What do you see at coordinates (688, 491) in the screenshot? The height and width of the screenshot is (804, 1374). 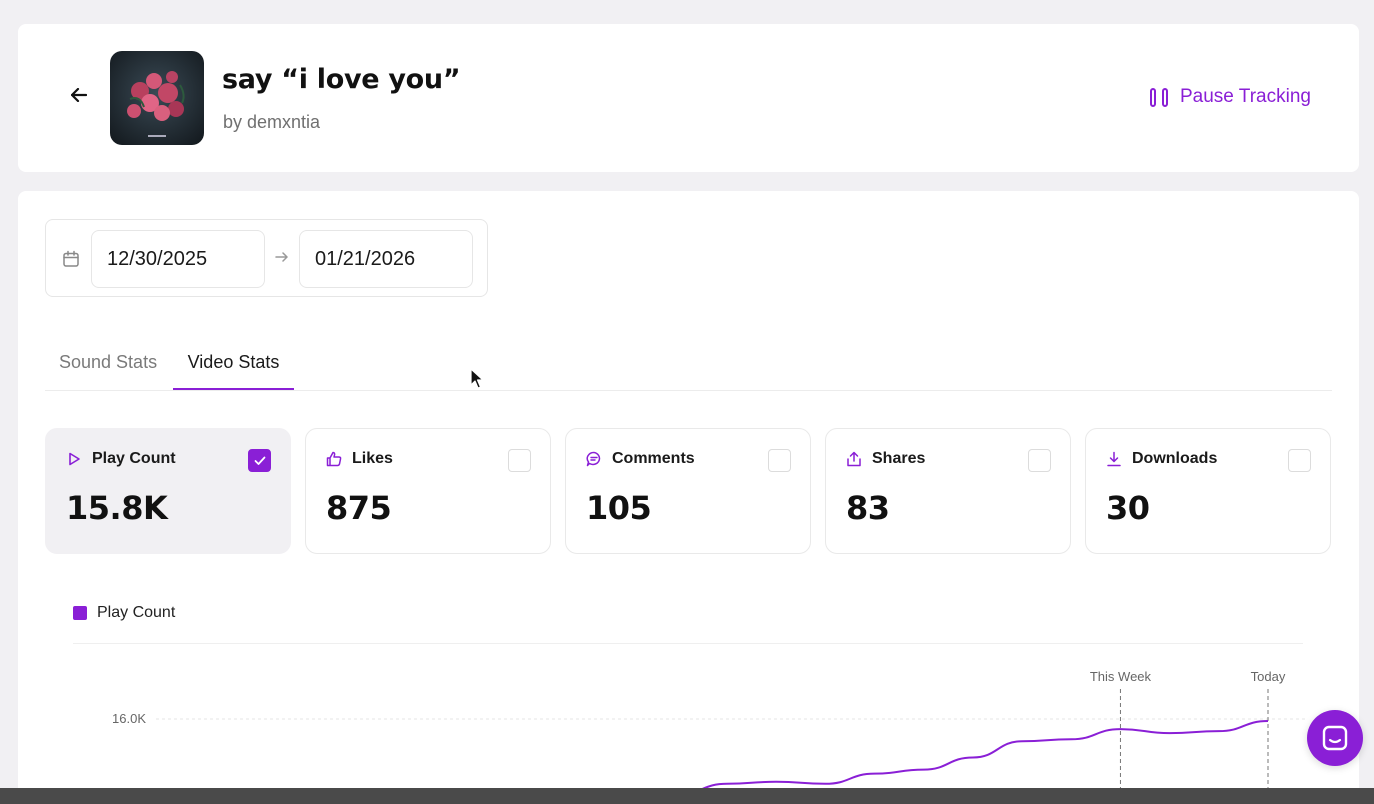 I see `stat-card-comments: Comments 105` at bounding box center [688, 491].